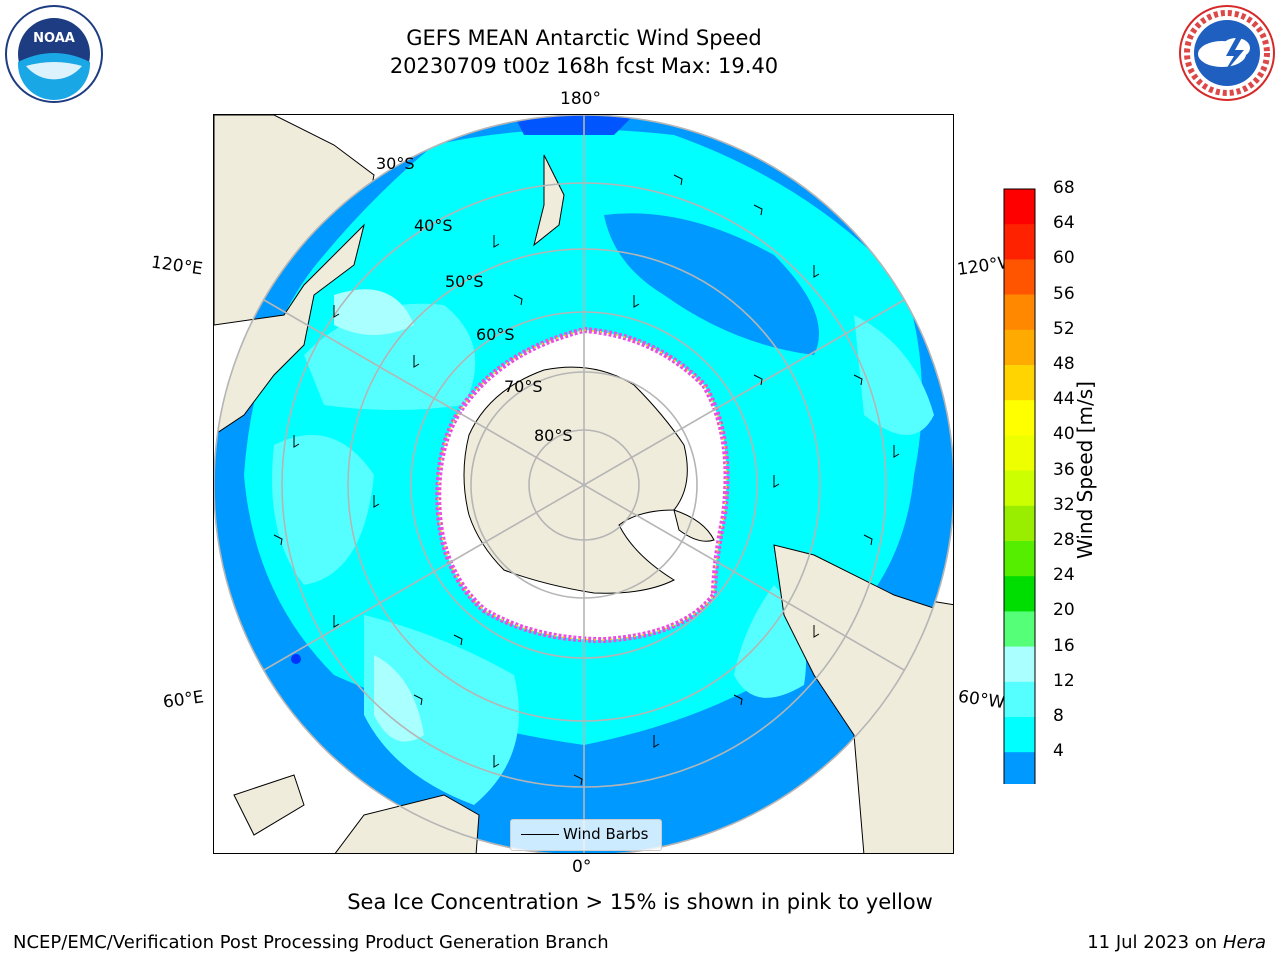 The width and height of the screenshot is (1280, 960). I want to click on chart-subtitle: 20230709 t00z 168h fcst Max: 19.40, so click(584, 66).